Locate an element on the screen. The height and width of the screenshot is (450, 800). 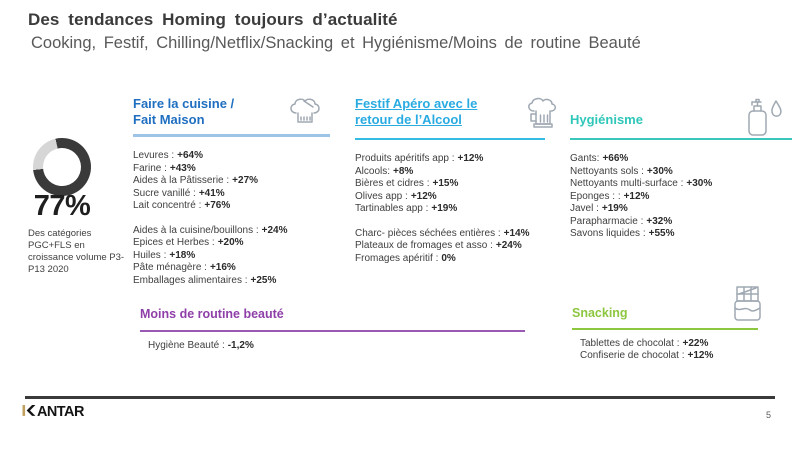
list-item: Javel : +19% is located at coordinates (599, 208).